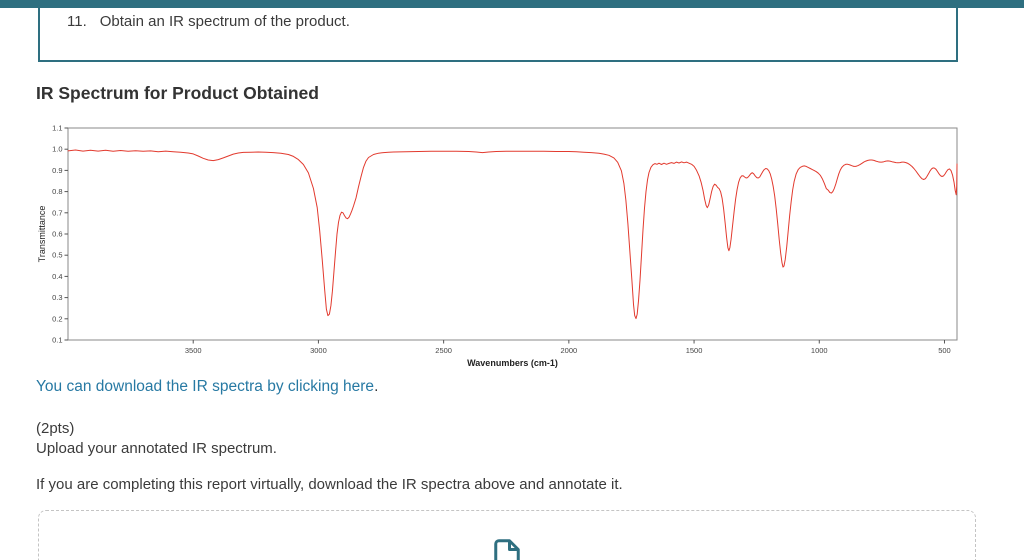  Describe the element at coordinates (318, 350) in the screenshot. I see `svg-text: 3000` at that location.